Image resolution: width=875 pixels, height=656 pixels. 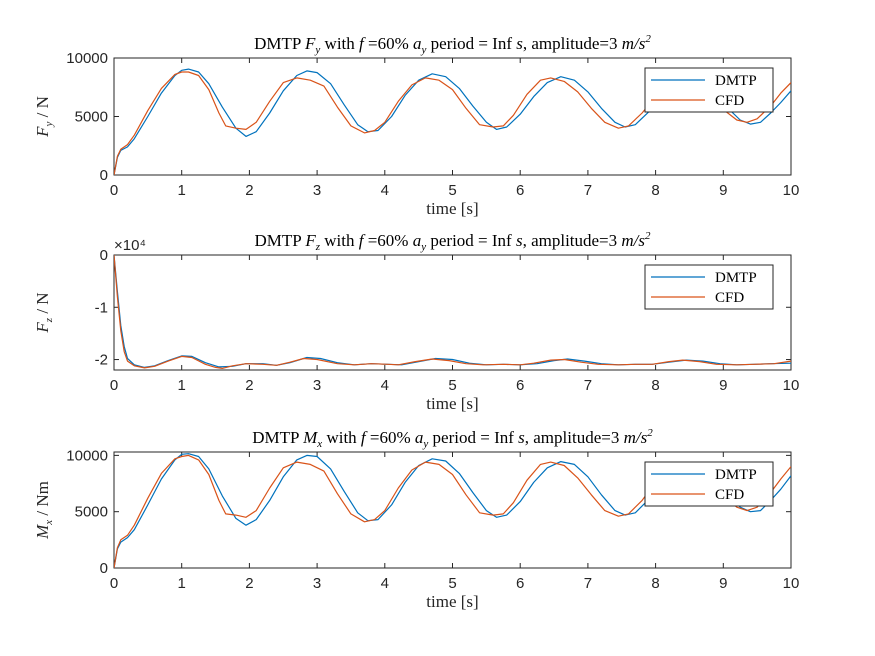 I want to click on y-tick-label: -1, so click(x=101, y=307).